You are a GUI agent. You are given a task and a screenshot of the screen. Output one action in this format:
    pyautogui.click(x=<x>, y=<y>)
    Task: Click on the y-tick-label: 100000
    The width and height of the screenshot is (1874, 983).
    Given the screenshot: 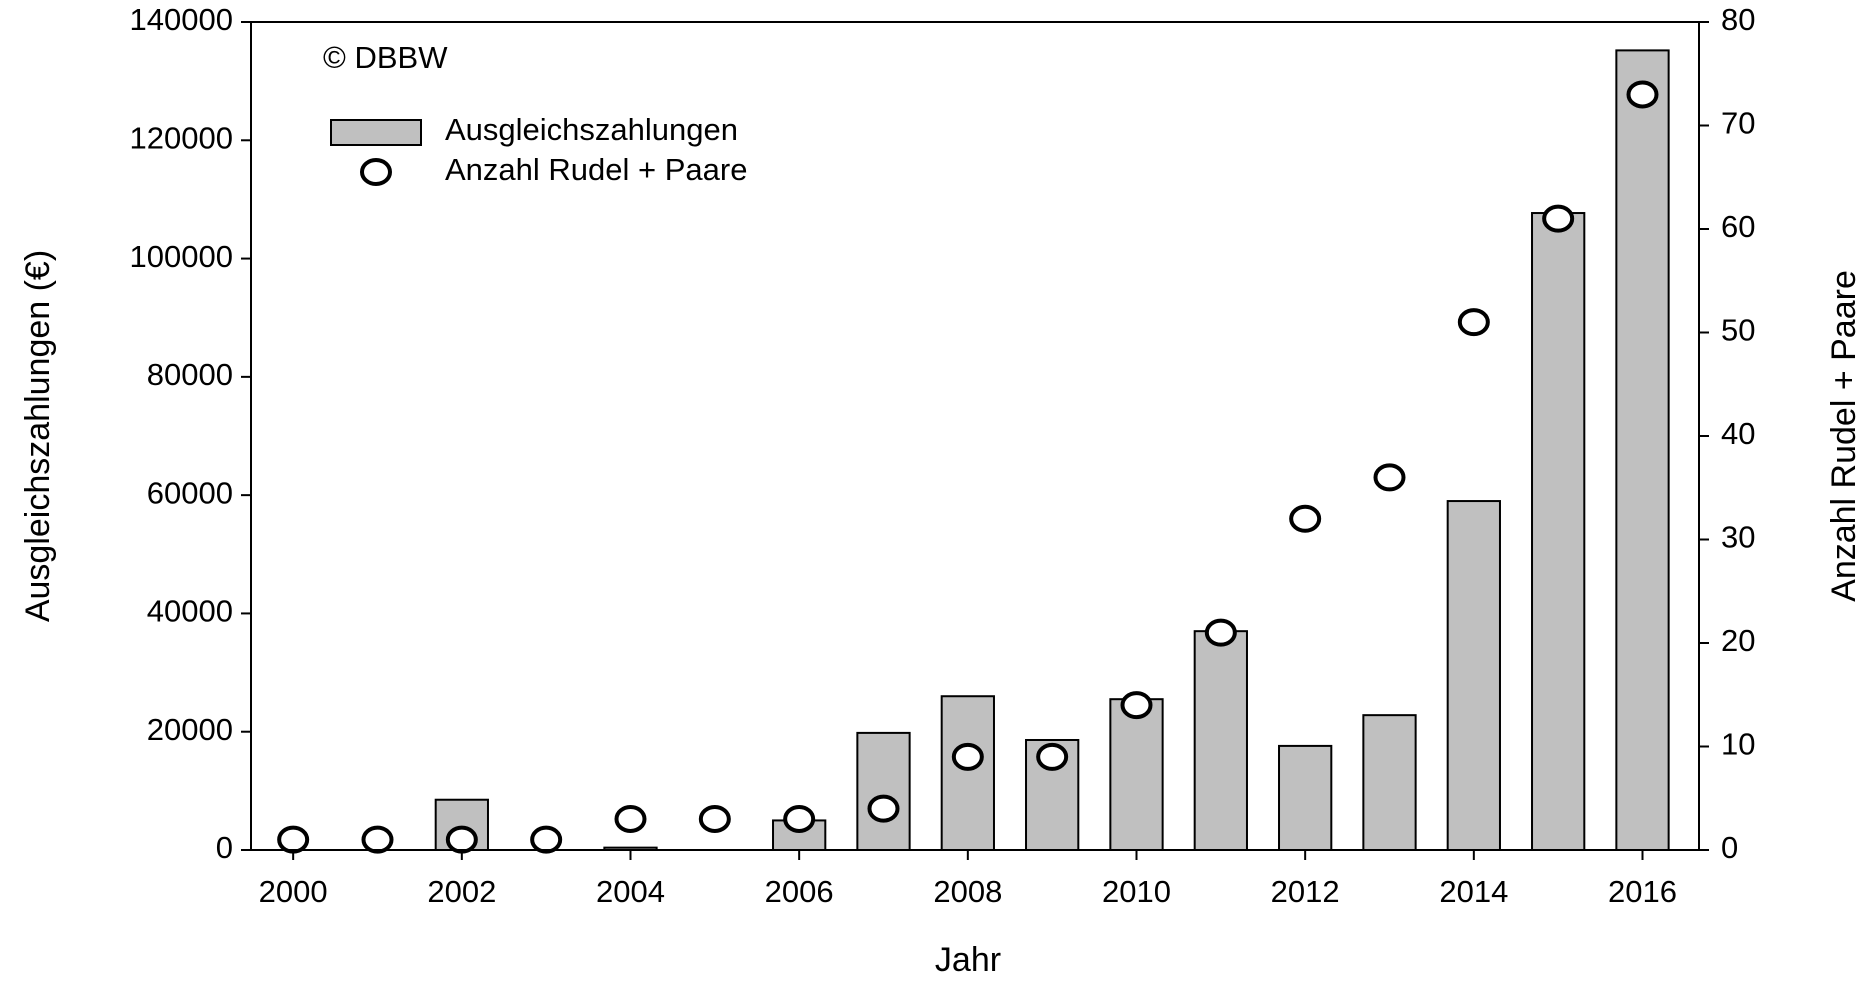 What is the action you would take?
    pyautogui.click(x=181, y=256)
    